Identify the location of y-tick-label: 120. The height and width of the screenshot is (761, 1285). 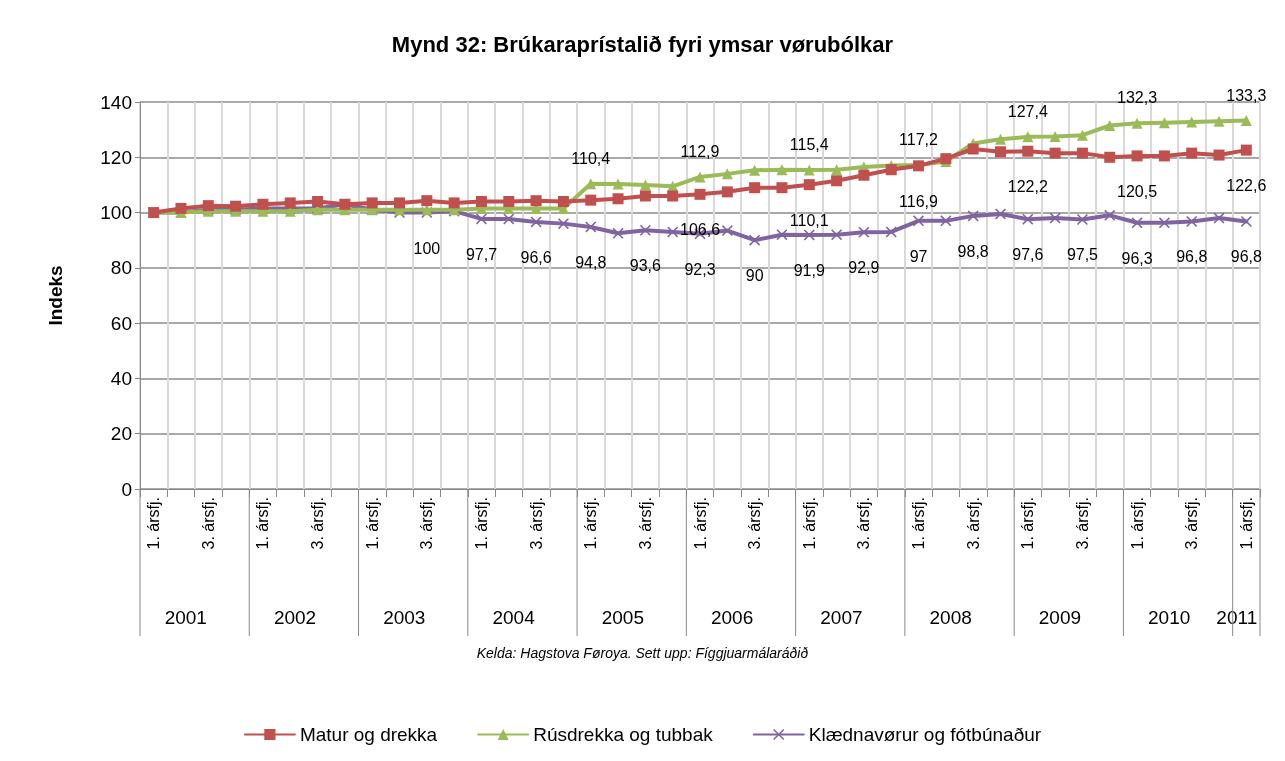
(116, 157).